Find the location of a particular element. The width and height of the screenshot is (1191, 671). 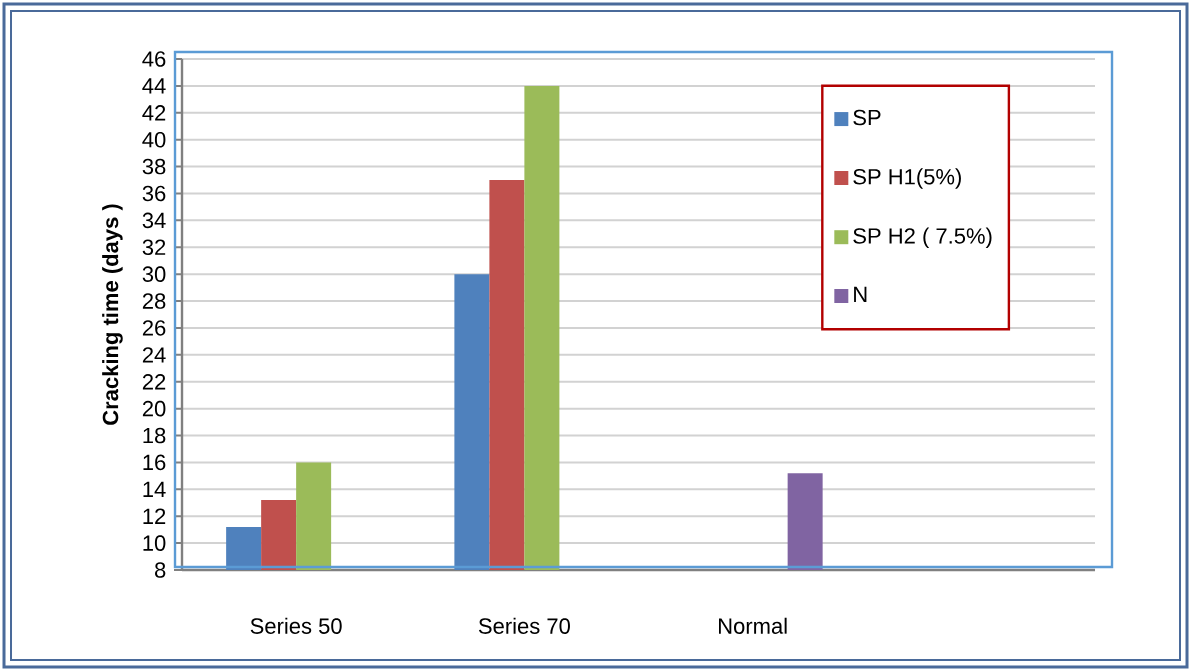

y-tick-label: 10 is located at coordinates (154, 543).